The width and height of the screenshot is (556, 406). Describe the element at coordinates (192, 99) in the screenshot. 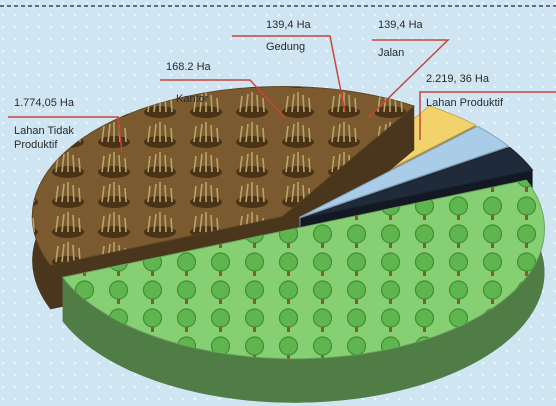

I see `category-label: Kantor` at that location.